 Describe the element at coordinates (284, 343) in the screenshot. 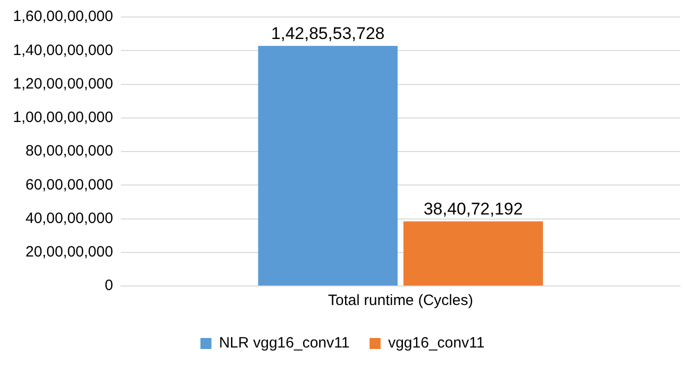

I see `legend-label: NLR vgg16_conv11` at that location.